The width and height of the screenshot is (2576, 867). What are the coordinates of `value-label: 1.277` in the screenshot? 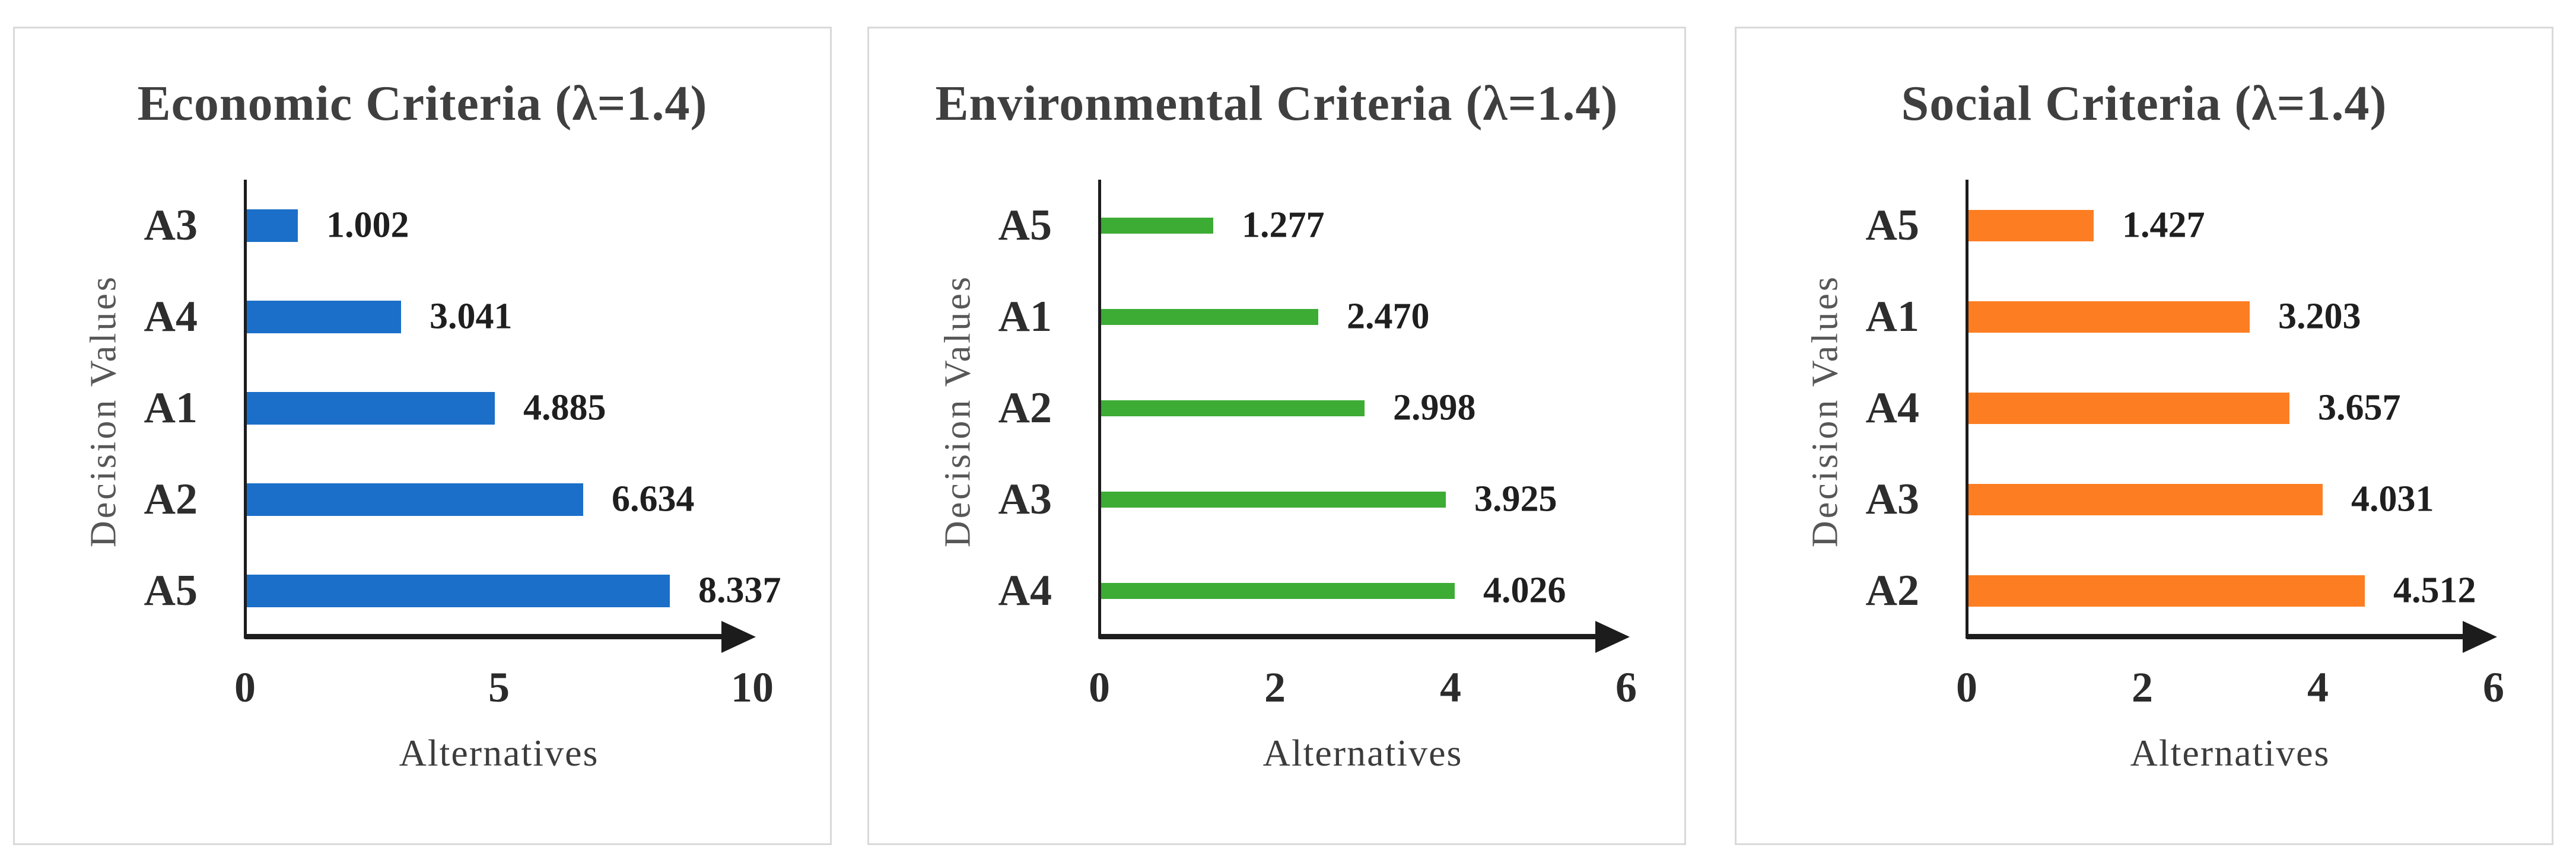 It's located at (1283, 226).